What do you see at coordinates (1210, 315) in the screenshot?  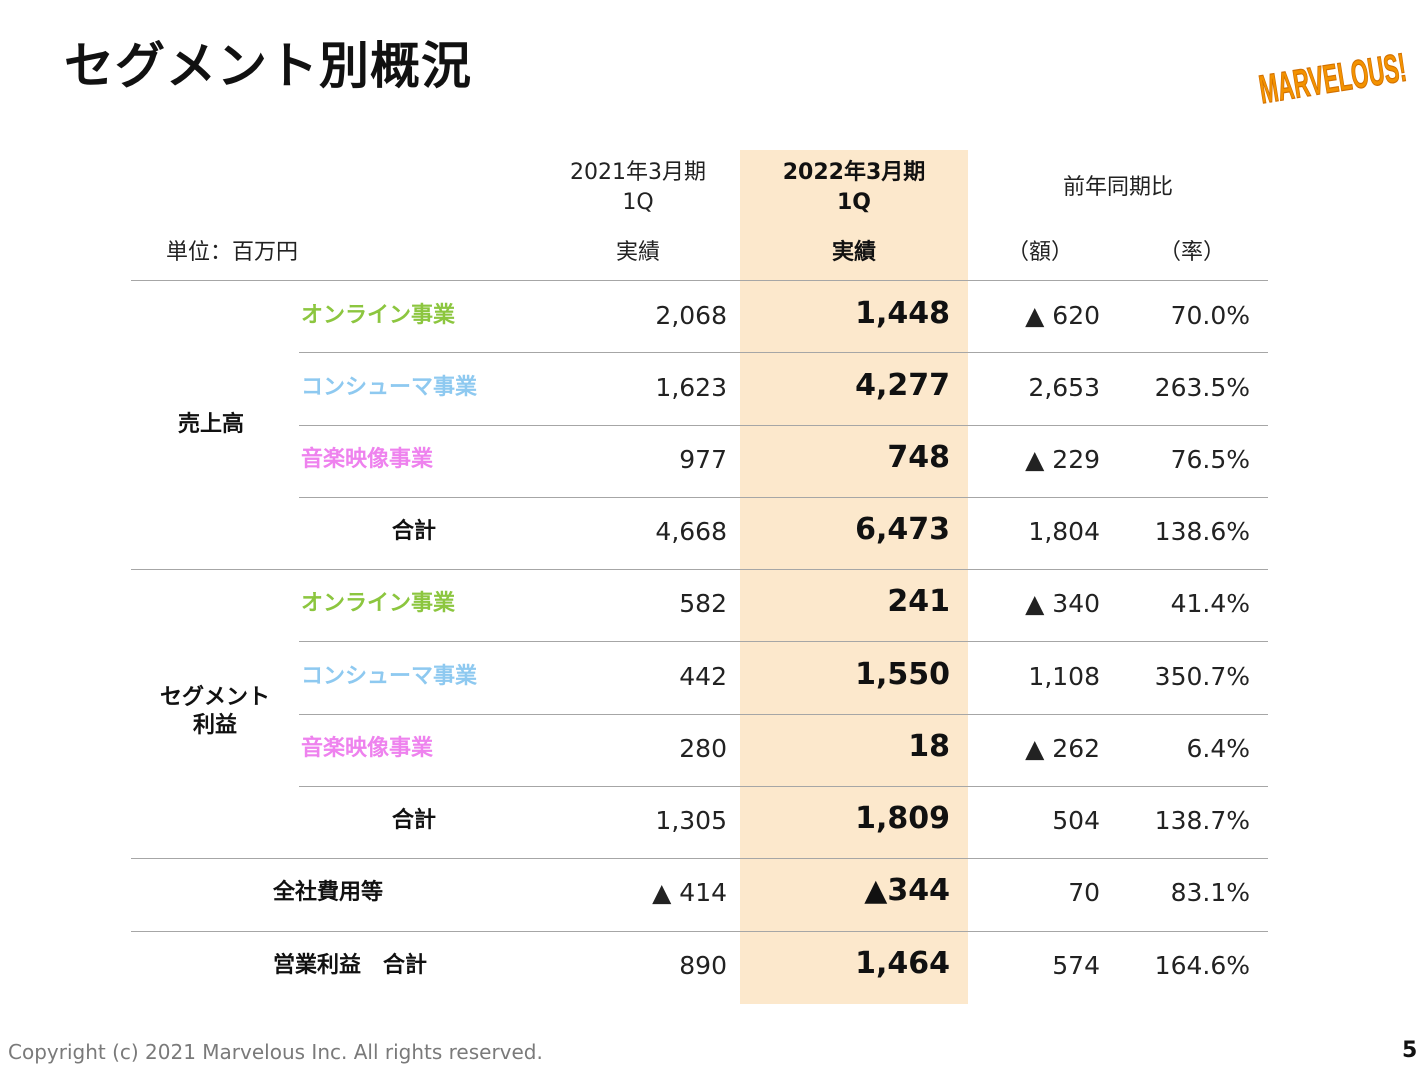 I see `yoy-rate-value: 70.0%` at bounding box center [1210, 315].